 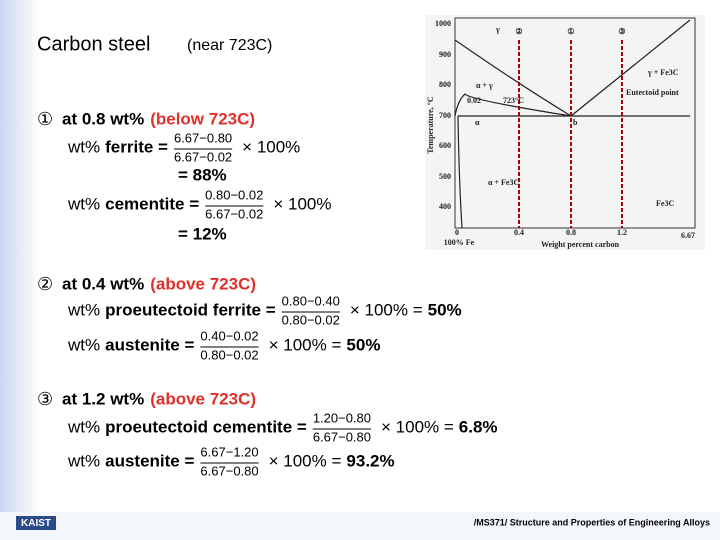 I want to click on x-title: Weight percent carbon, so click(x=580, y=244).